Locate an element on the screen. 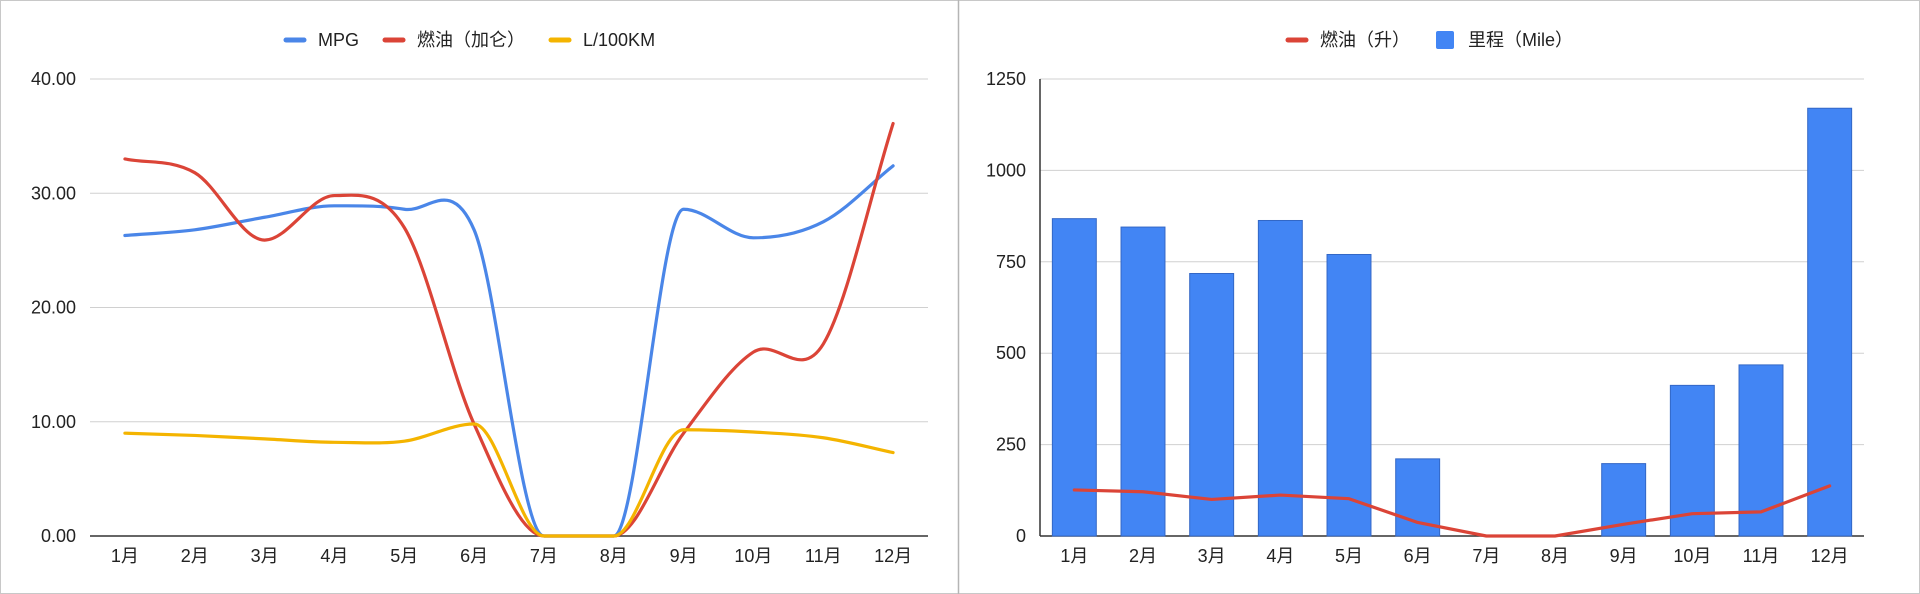 The height and width of the screenshot is (594, 1920). y-tick-label: 0.00 is located at coordinates (58, 536).